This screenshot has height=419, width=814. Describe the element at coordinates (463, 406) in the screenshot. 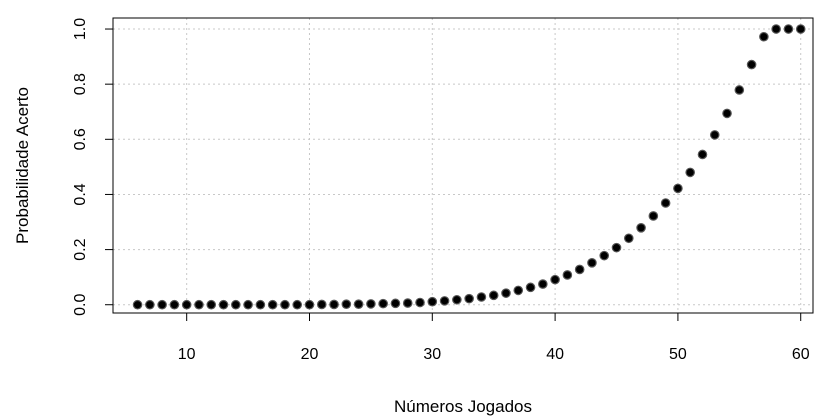

I see `x-axis-title: Números Jogados` at that location.